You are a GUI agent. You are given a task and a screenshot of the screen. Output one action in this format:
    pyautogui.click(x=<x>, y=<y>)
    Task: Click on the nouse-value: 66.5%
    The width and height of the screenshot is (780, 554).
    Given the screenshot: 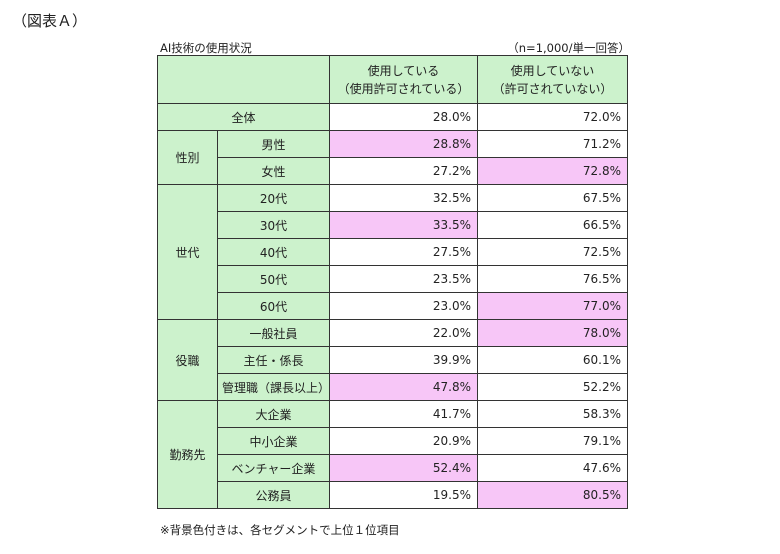 What is the action you would take?
    pyautogui.click(x=552, y=225)
    